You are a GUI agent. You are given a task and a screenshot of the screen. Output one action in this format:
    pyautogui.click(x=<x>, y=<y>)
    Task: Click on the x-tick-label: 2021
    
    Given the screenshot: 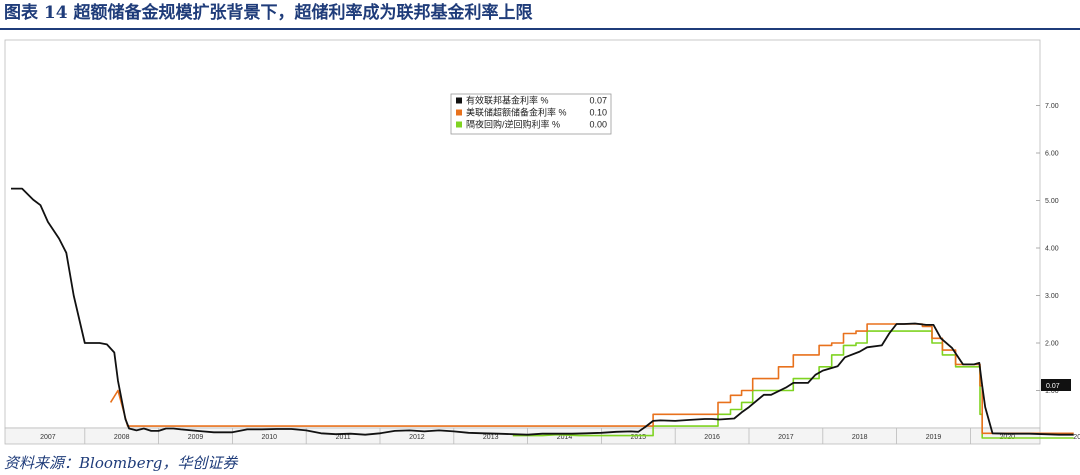 What is the action you would take?
    pyautogui.click(x=1076, y=437)
    